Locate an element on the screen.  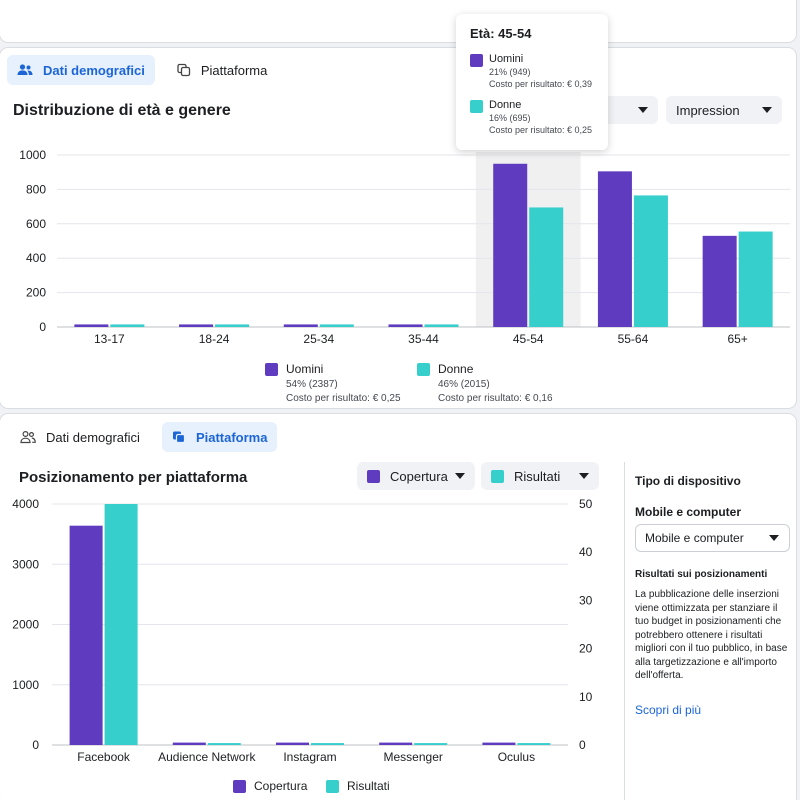
metric-dropdown-2: Impression is located at coordinates (724, 110).